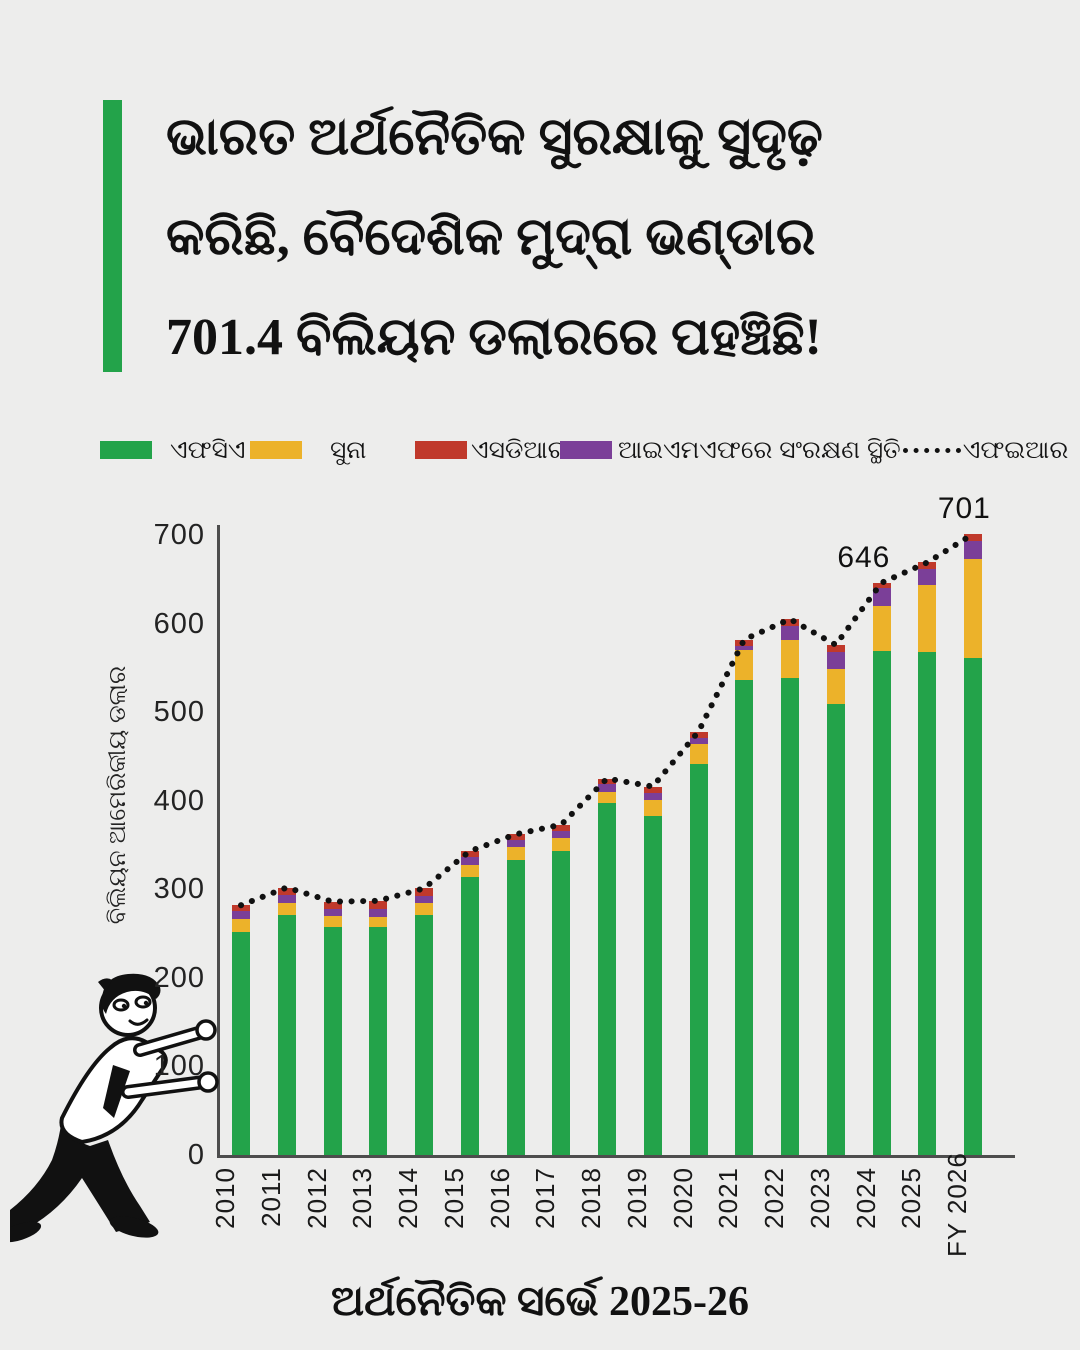 The image size is (1080, 1350). I want to click on stacked-bar-2015, so click(469, 1003).